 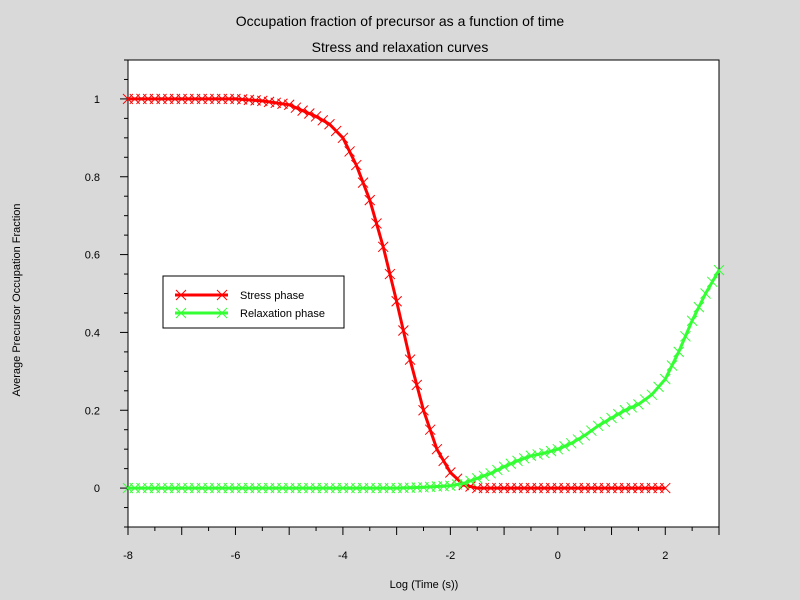 I want to click on y-tick-label: 0.6, so click(x=92, y=256).